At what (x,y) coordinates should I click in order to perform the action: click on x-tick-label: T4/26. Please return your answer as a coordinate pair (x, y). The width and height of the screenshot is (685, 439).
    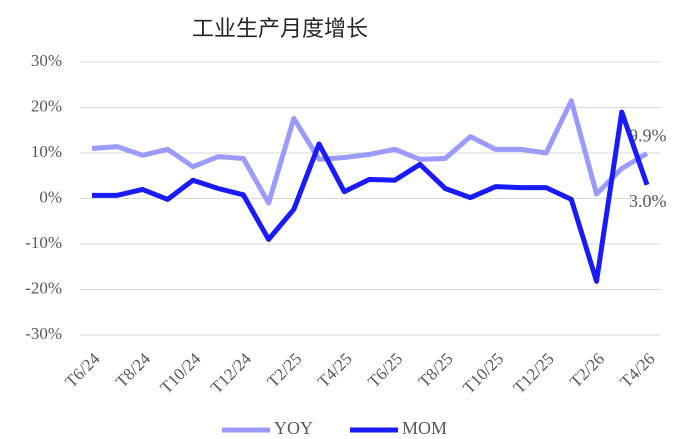
    Looking at the image, I should click on (637, 370).